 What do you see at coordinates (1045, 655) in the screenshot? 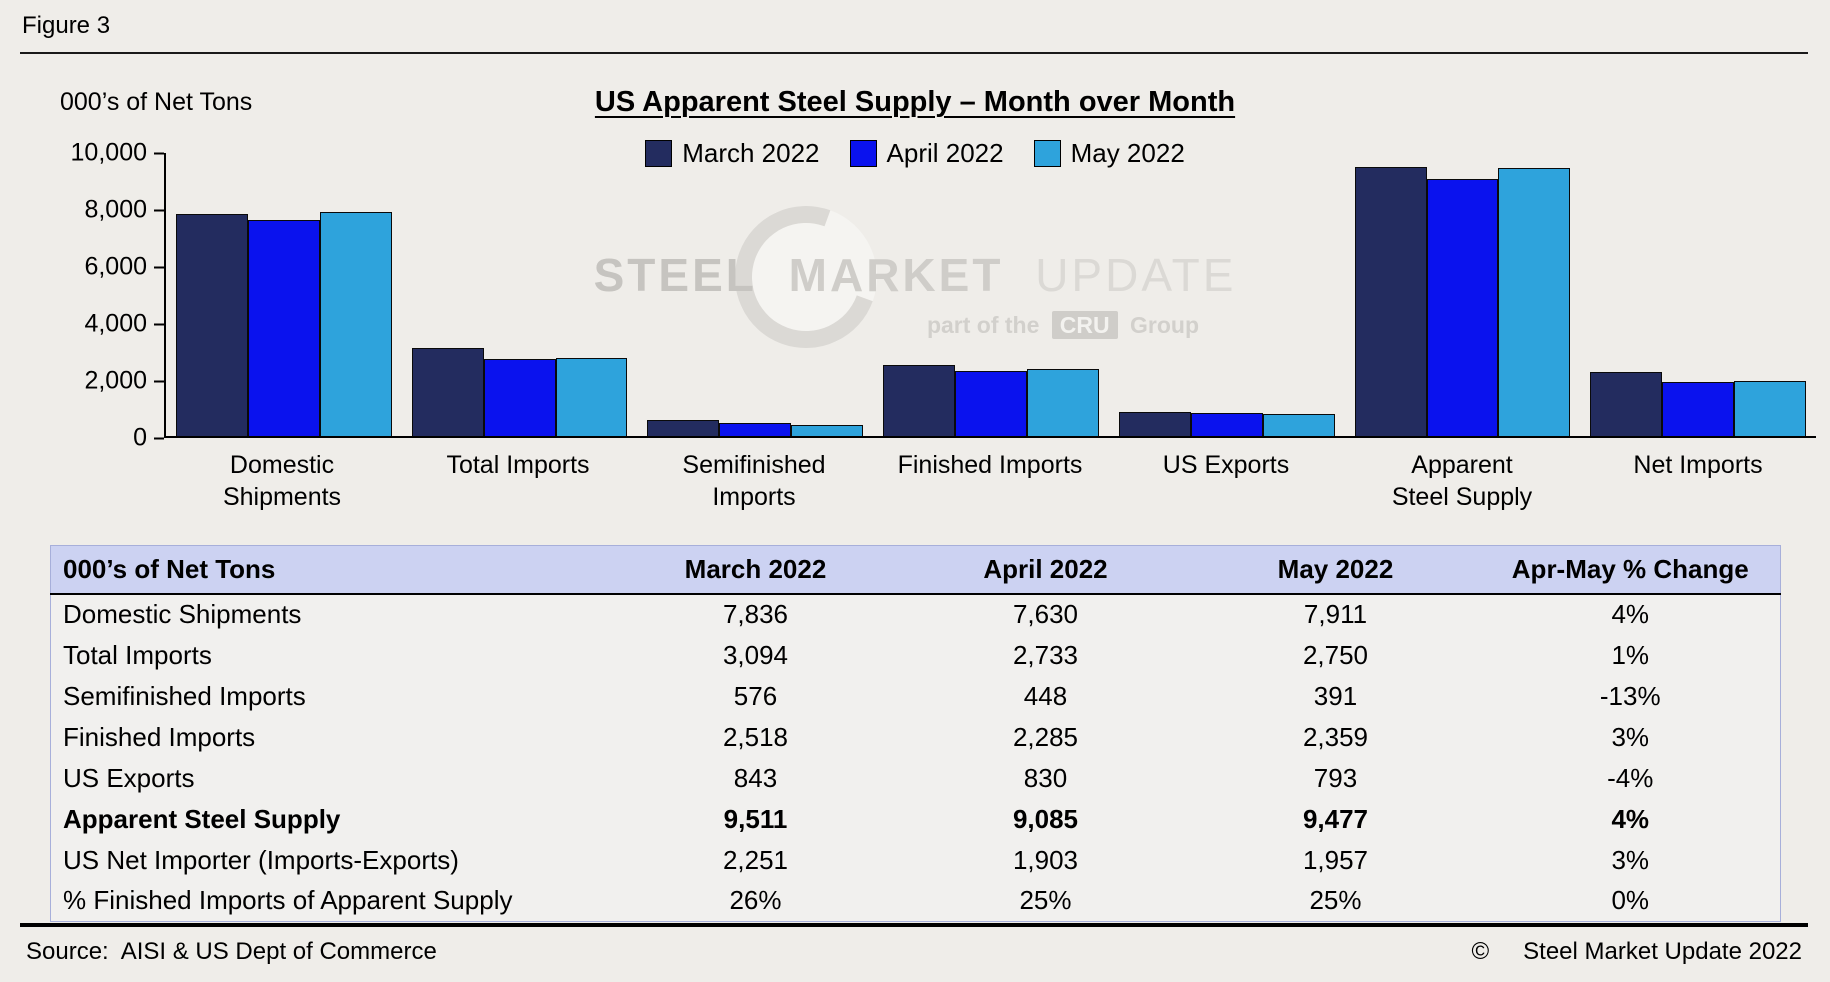
I see `table-cell: 2,733` at bounding box center [1045, 655].